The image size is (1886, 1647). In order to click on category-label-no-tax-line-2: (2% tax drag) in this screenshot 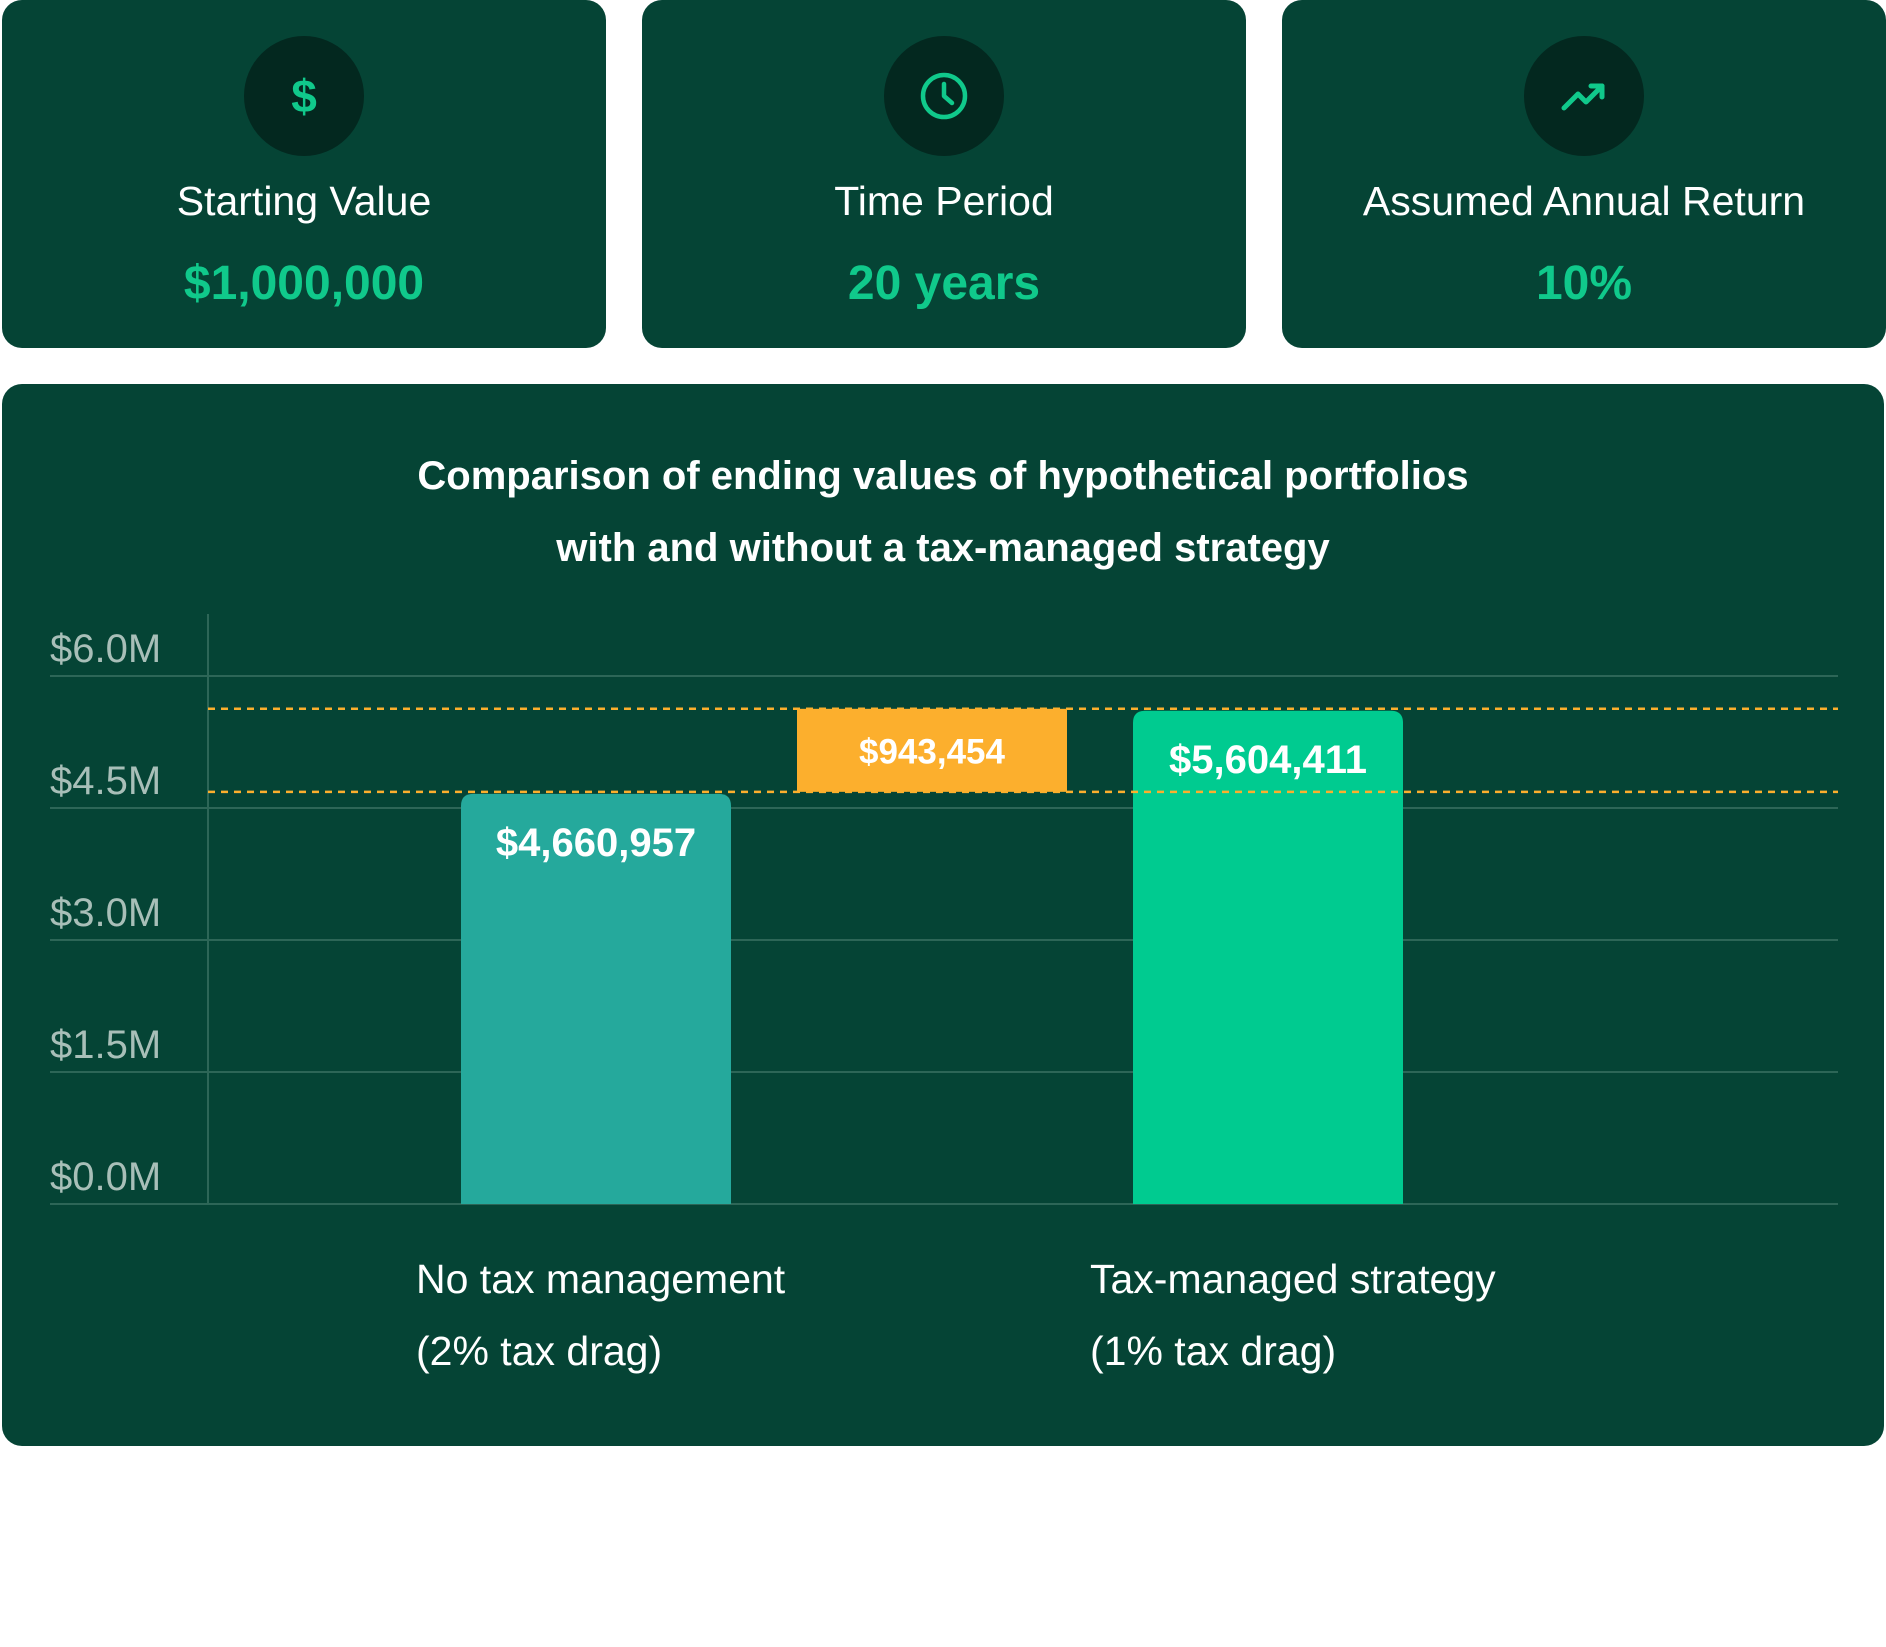, I will do `click(539, 1351)`.